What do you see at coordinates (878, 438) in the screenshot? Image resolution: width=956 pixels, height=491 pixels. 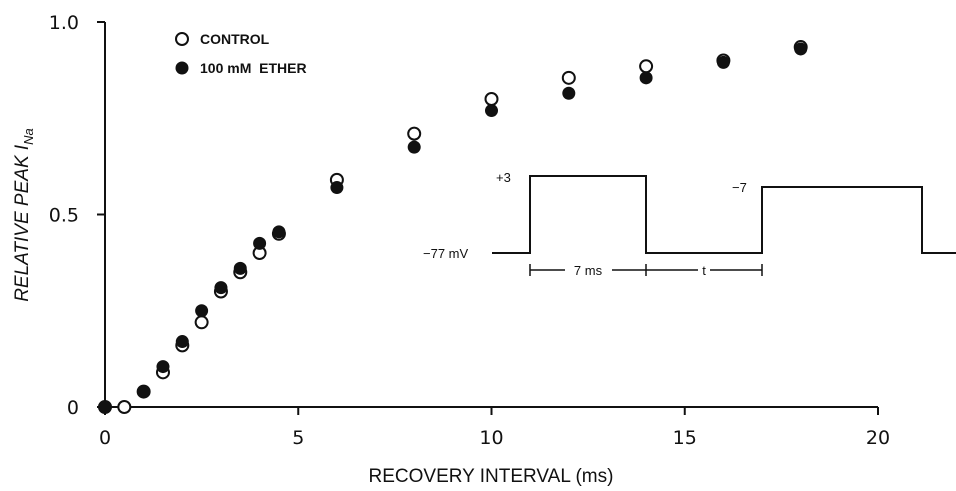 I see `x-tick-label: 20` at bounding box center [878, 438].